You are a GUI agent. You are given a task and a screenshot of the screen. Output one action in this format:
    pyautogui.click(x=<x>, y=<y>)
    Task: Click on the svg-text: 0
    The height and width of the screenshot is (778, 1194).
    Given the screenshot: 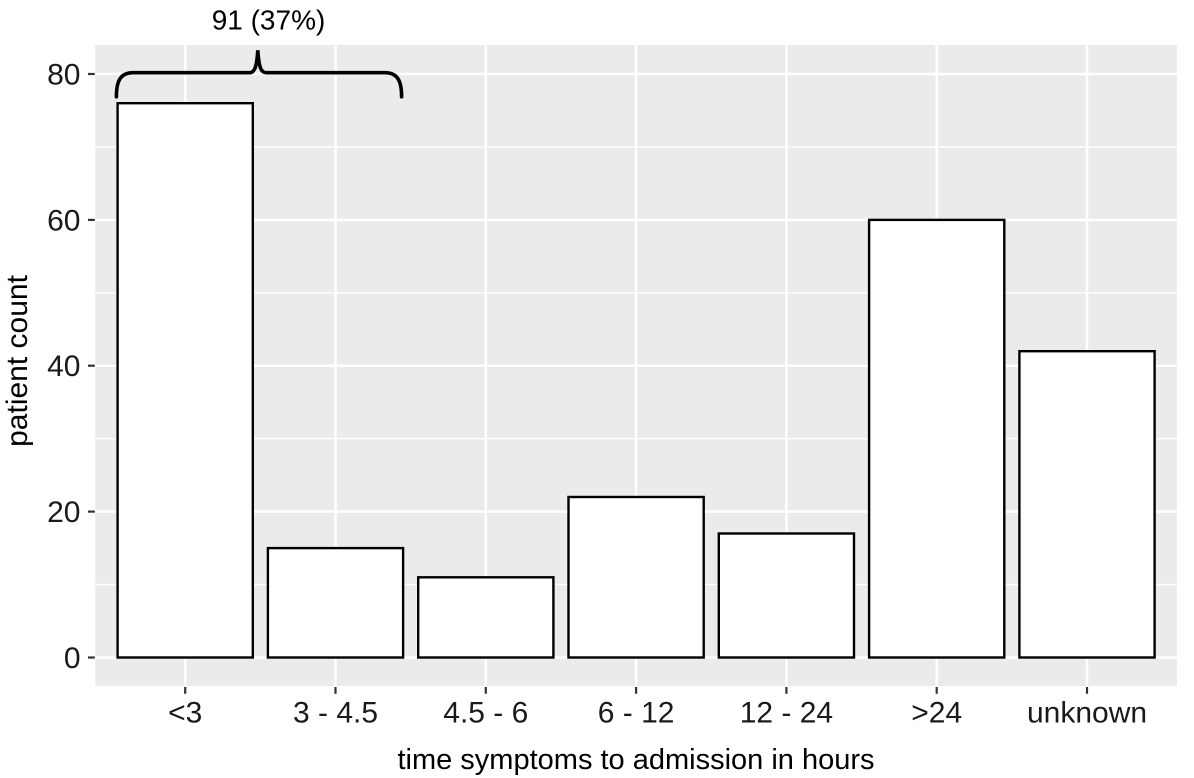 What is the action you would take?
    pyautogui.click(x=72, y=658)
    